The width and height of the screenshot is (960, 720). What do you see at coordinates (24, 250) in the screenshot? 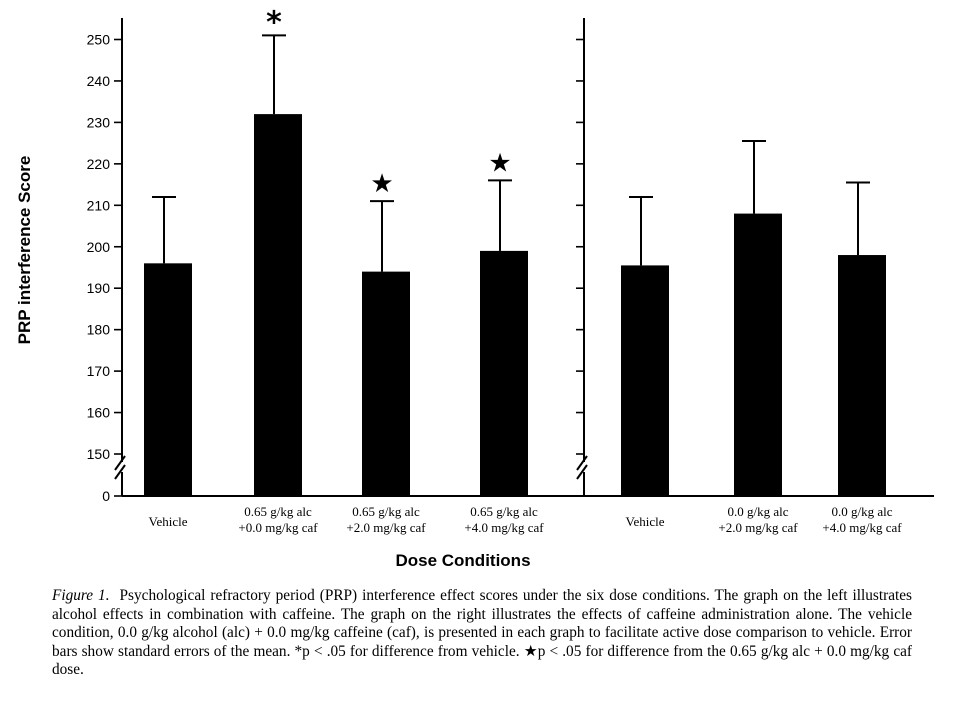
I see `y-axis-title: PRP interference Score` at bounding box center [24, 250].